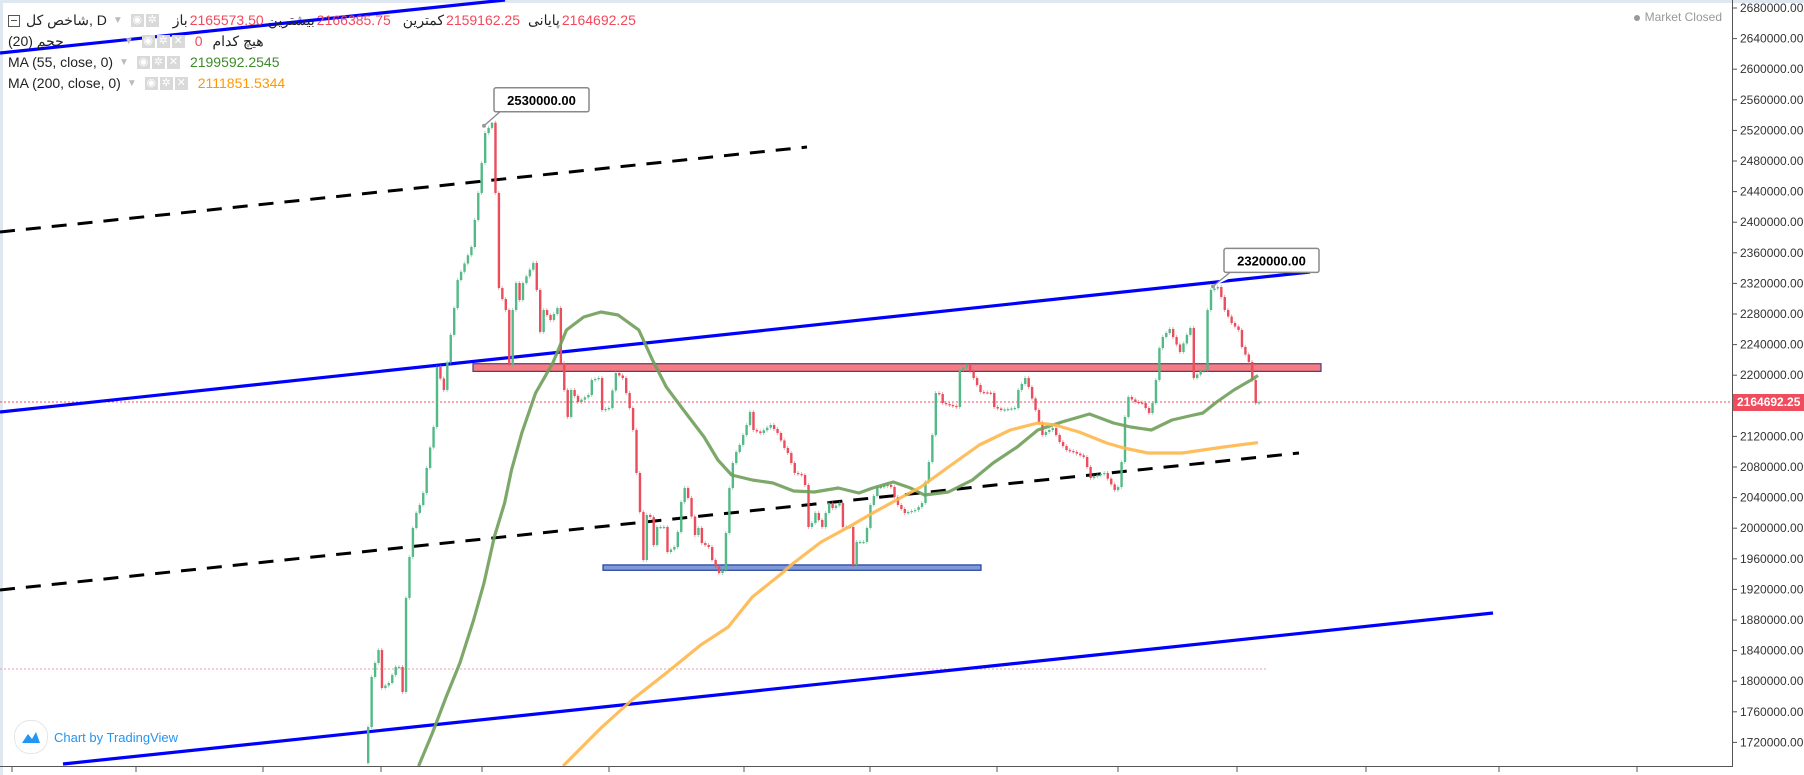  I want to click on tradingview-watermark: Chart by TradingView, so click(96, 737).